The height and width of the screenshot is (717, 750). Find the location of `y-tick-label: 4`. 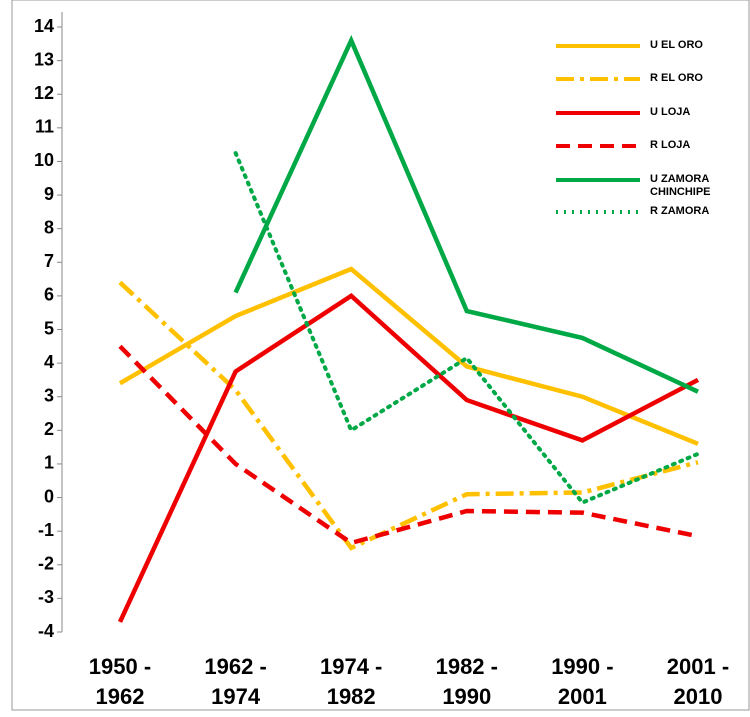

y-tick-label: 4 is located at coordinates (49, 362).